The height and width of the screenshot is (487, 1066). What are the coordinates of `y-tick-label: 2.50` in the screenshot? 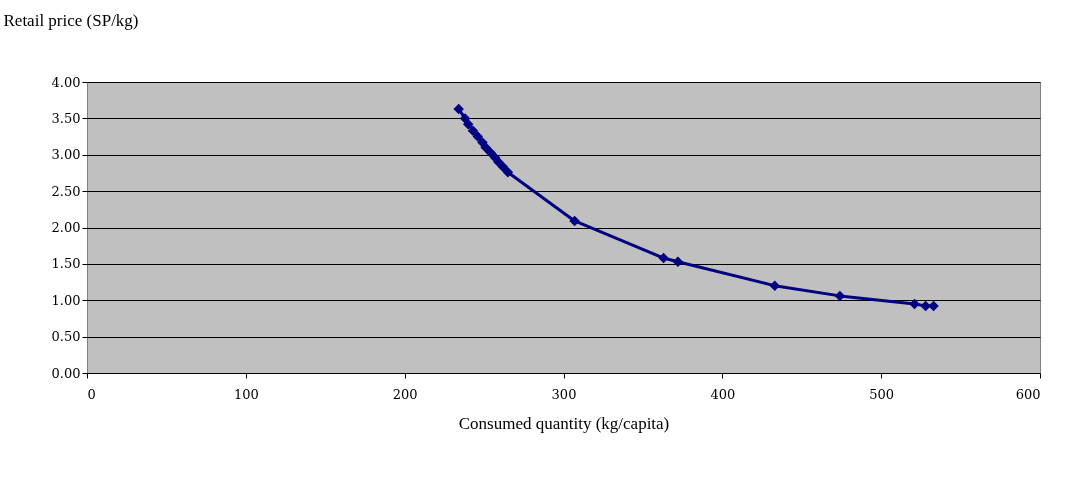 It's located at (66, 191).